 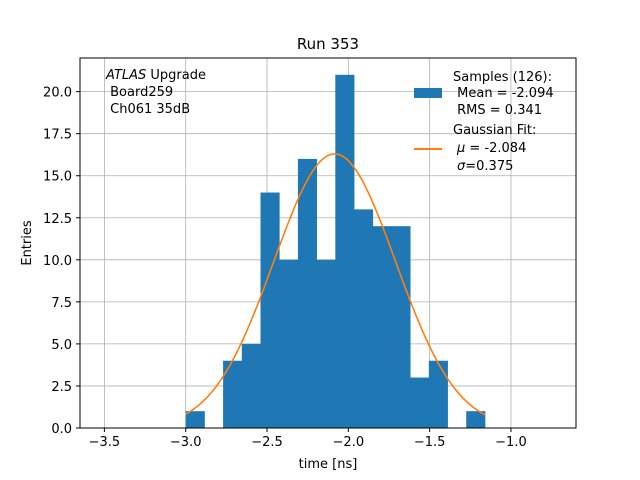 I want to click on y-tick-label: 10.0, so click(x=57, y=261).